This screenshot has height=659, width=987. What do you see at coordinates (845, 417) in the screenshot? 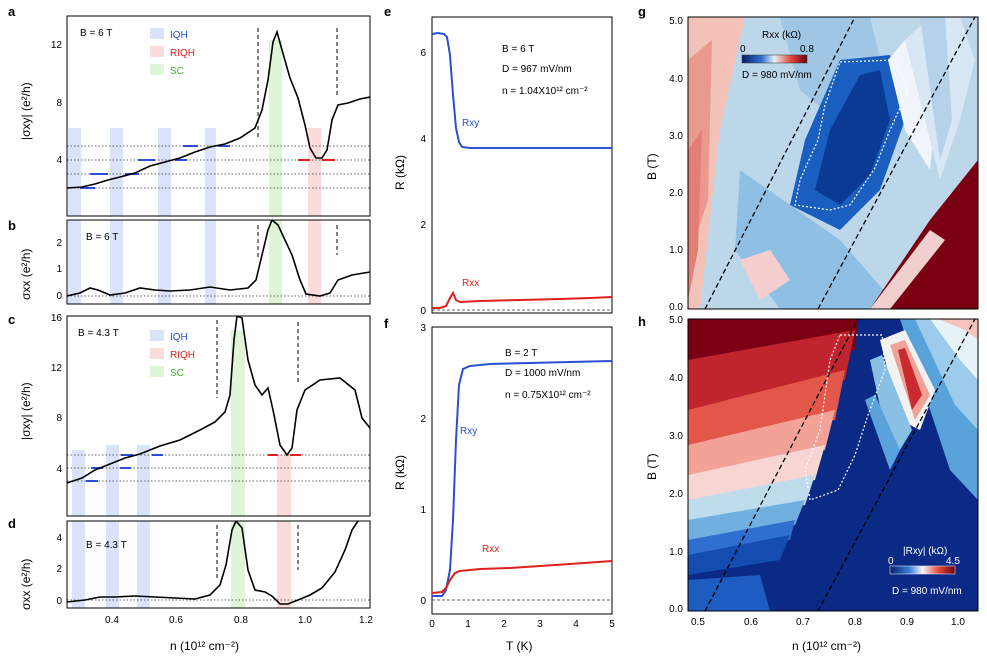
I see `panel-h-sc-contour` at bounding box center [845, 417].